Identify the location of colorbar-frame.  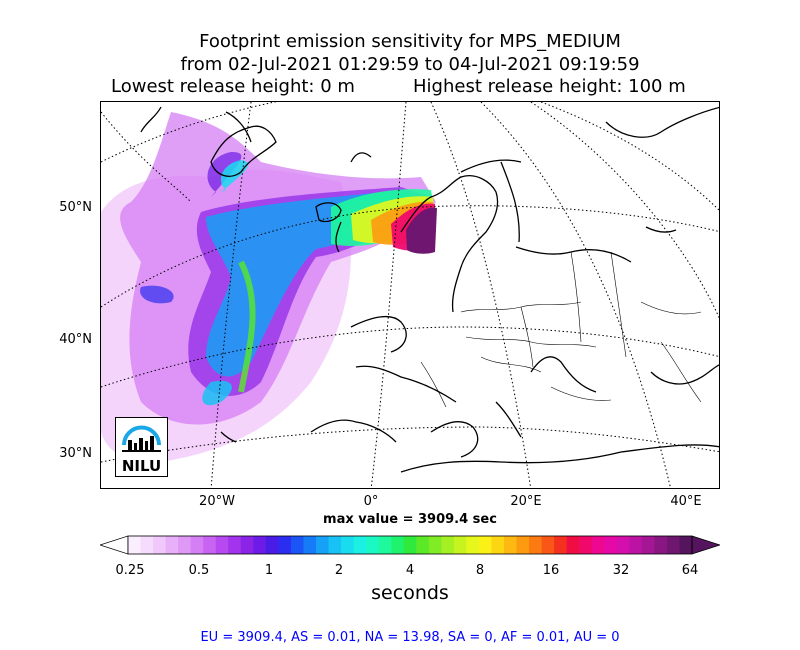
(410, 545).